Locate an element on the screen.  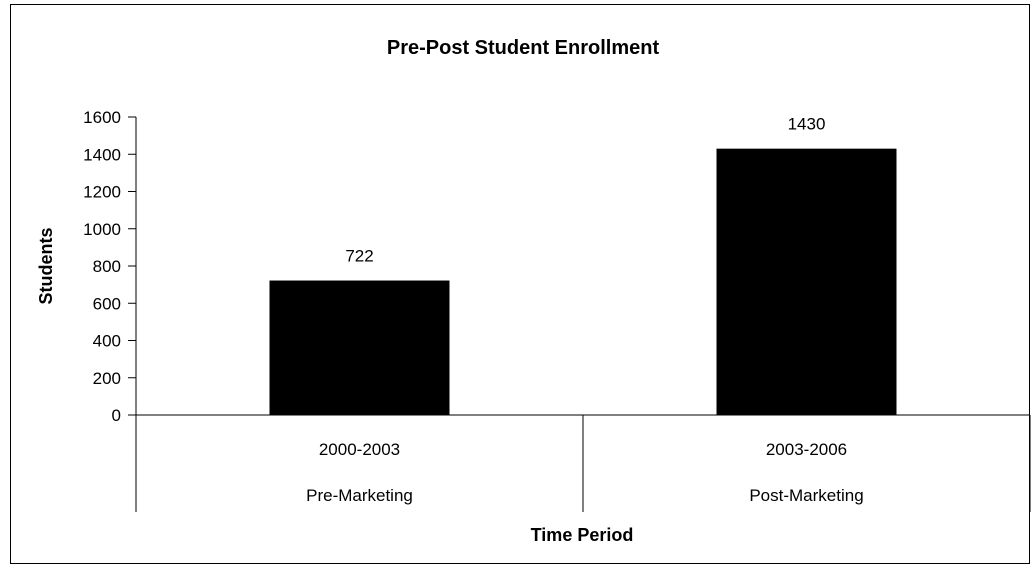
x-tick-label: 2000-2003 is located at coordinates (359, 449).